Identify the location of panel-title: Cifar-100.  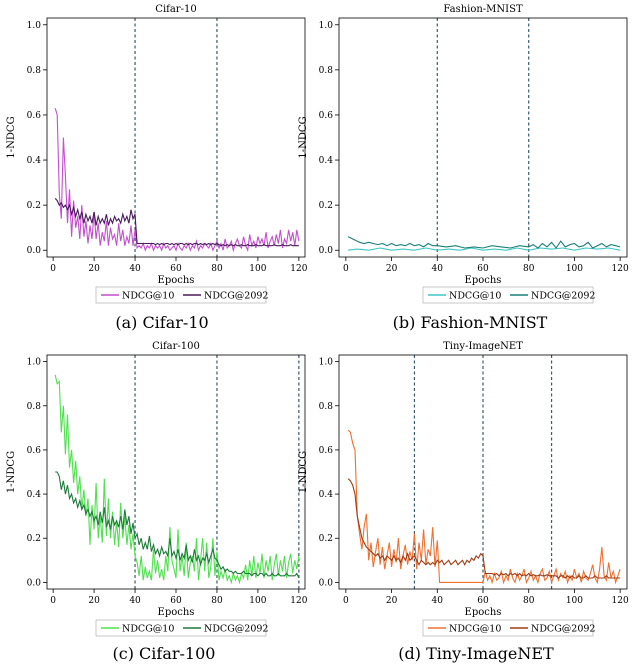
(176, 346).